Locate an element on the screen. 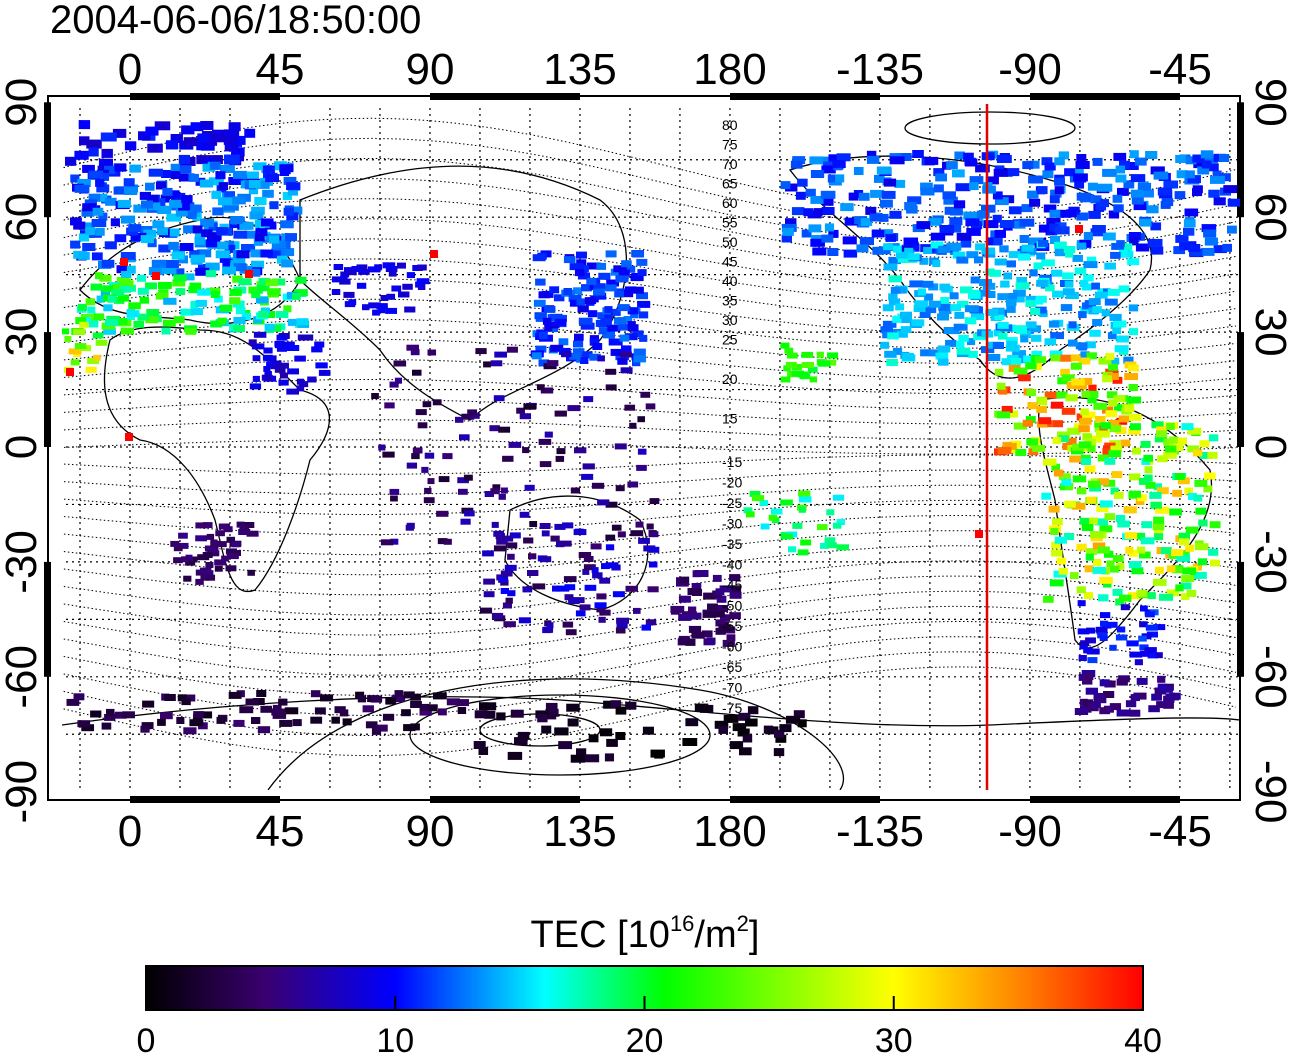 This screenshot has width=1292, height=1057. contour-label: 45 is located at coordinates (730, 262).